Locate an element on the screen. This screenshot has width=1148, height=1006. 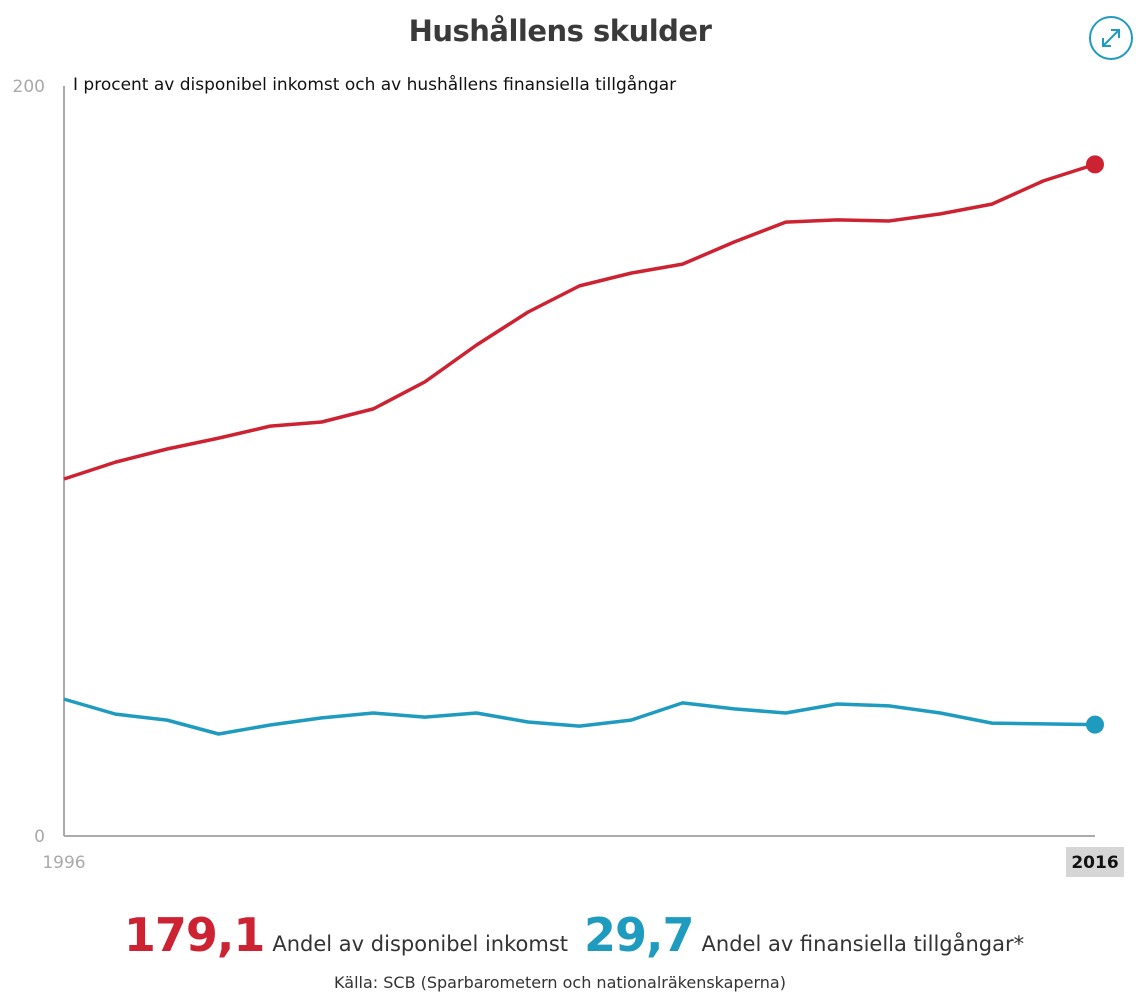
expand-arrows-icon is located at coordinates (1111, 38).